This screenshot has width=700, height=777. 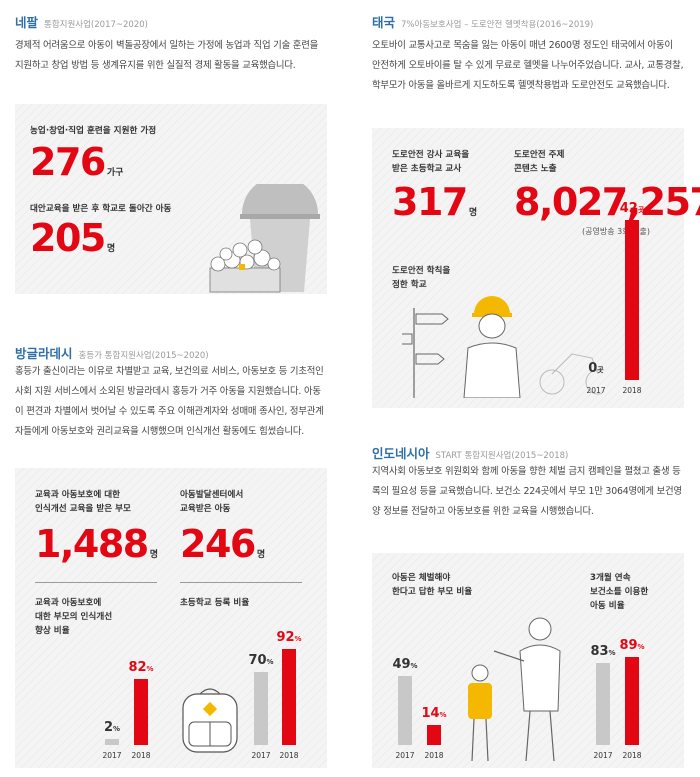 What do you see at coordinates (431, 162) in the screenshot?
I see `th-stat1-label: 도로안전 강사 교육을 받은 초등학교 교사` at bounding box center [431, 162].